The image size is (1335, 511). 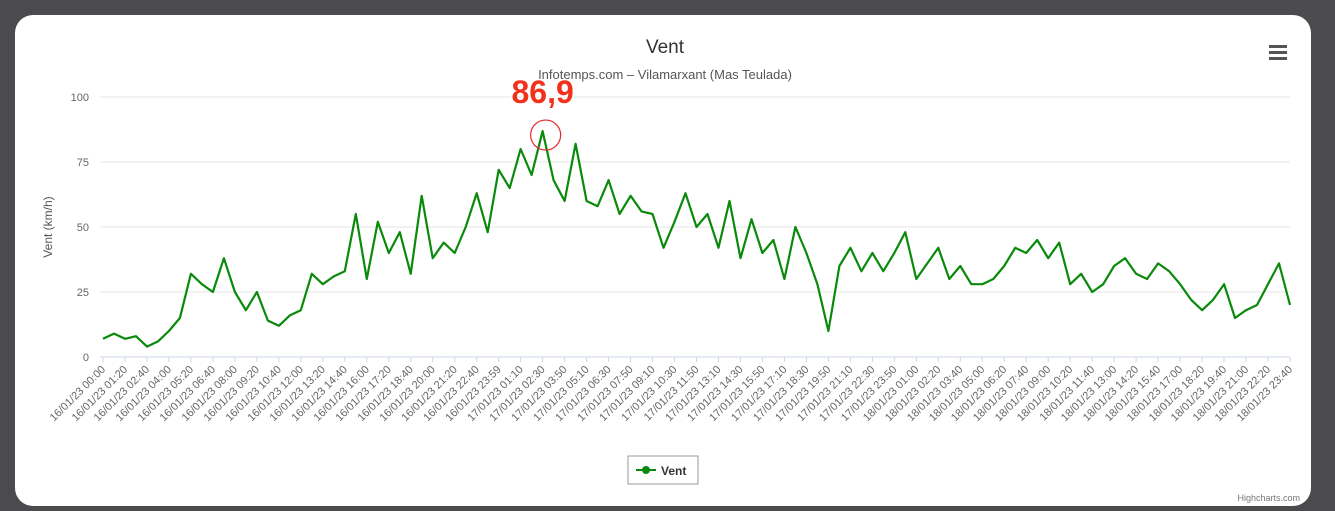 I want to click on y-tick-label: 0, so click(x=86, y=358).